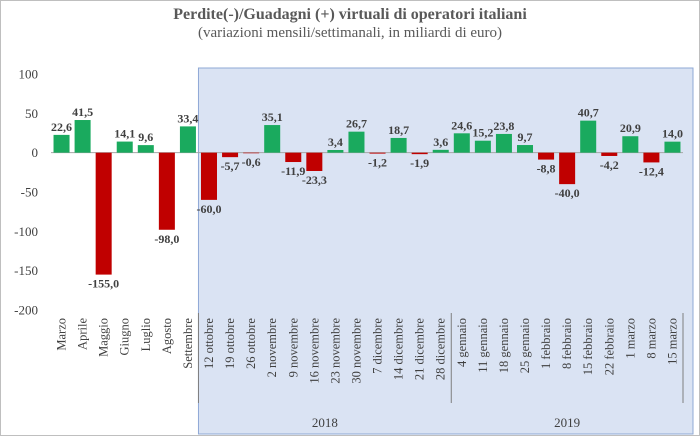 The height and width of the screenshot is (436, 700). Describe the element at coordinates (567, 422) in the screenshot. I see `year-label: 2019` at that location.